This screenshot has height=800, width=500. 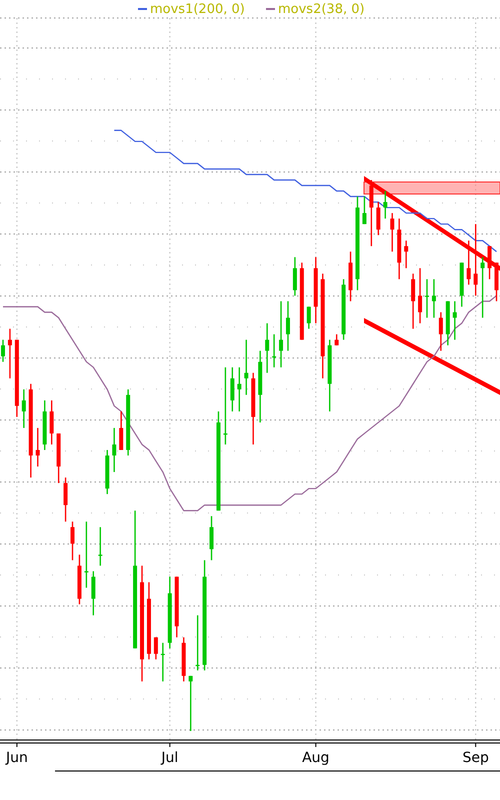 I want to click on x-tick-label: Aug, so click(x=316, y=758).